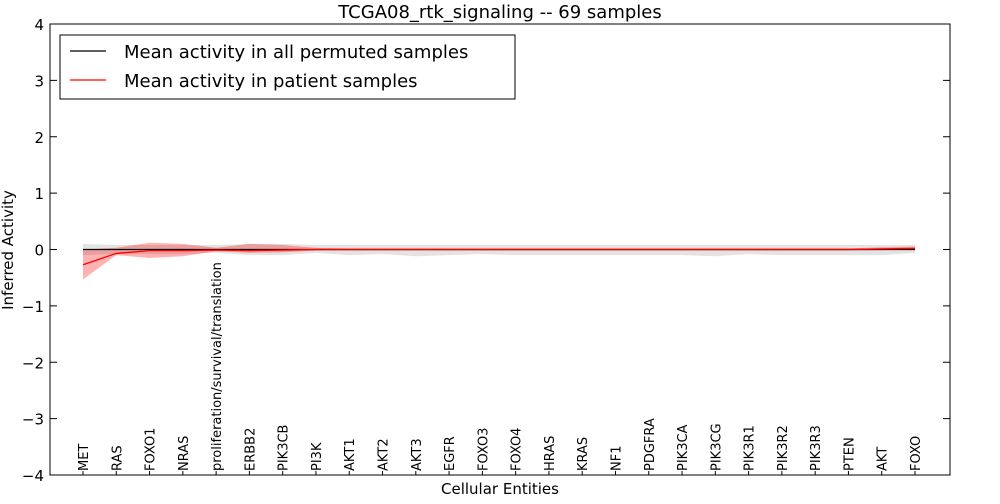 This screenshot has width=1000, height=504. I want to click on y-tick-label: −4, so click(33, 476).